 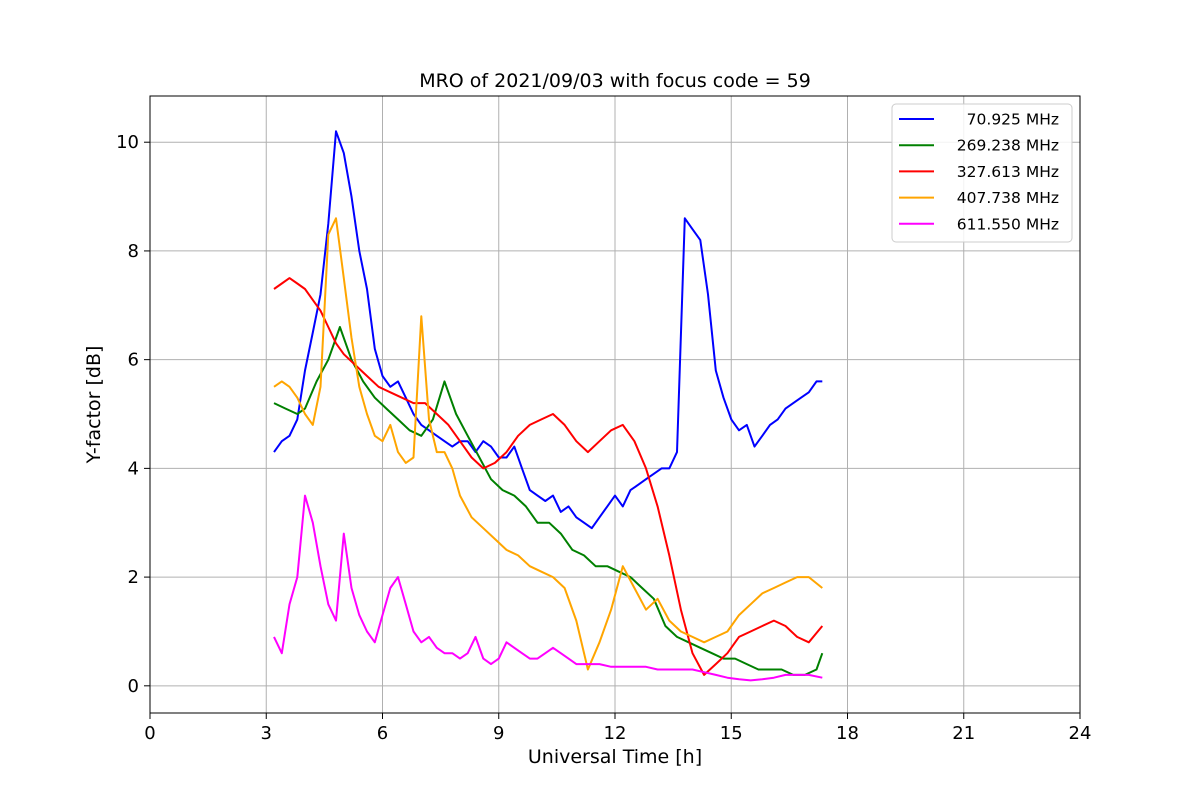 What do you see at coordinates (133, 577) in the screenshot?
I see `y-tick-label: 2` at bounding box center [133, 577].